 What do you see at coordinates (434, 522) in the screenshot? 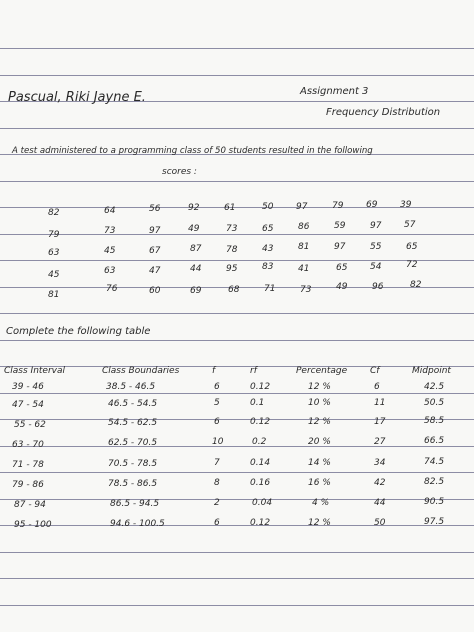
I see `cell-midpoint: 97.5` at bounding box center [434, 522].